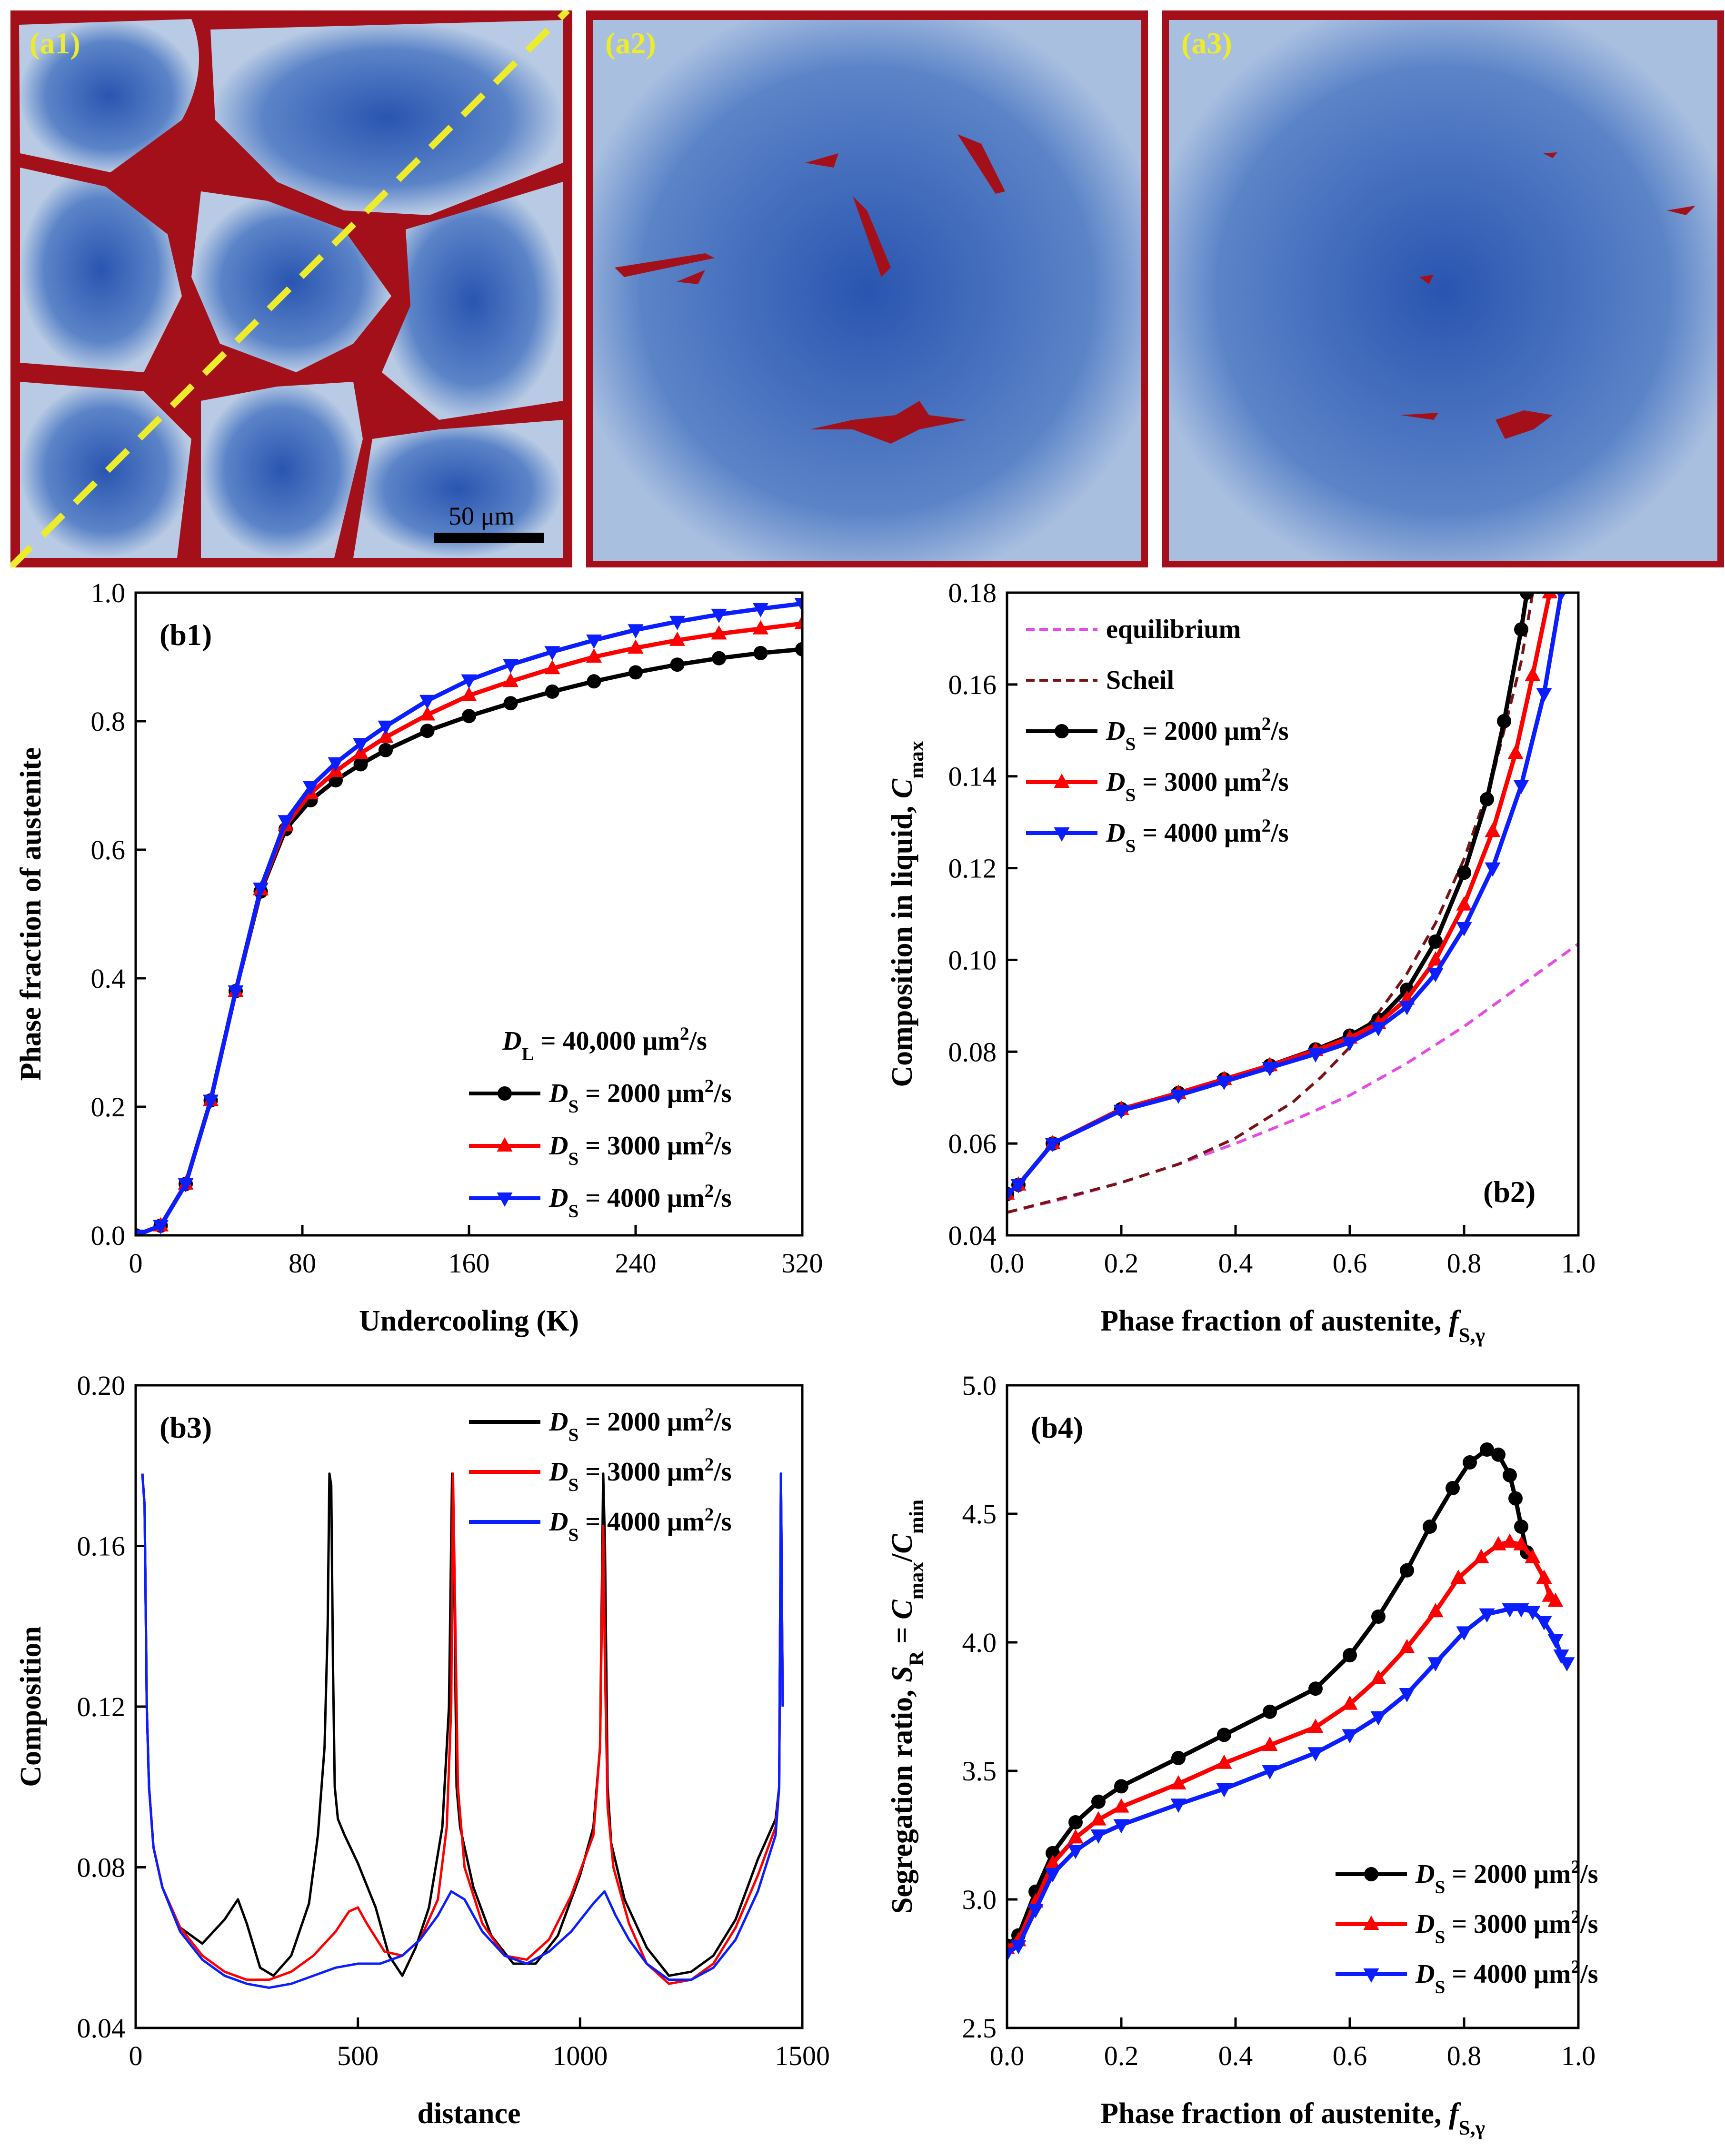  Describe the element at coordinates (108, 1107) in the screenshot. I see `y-tick-label: 0.2` at that location.